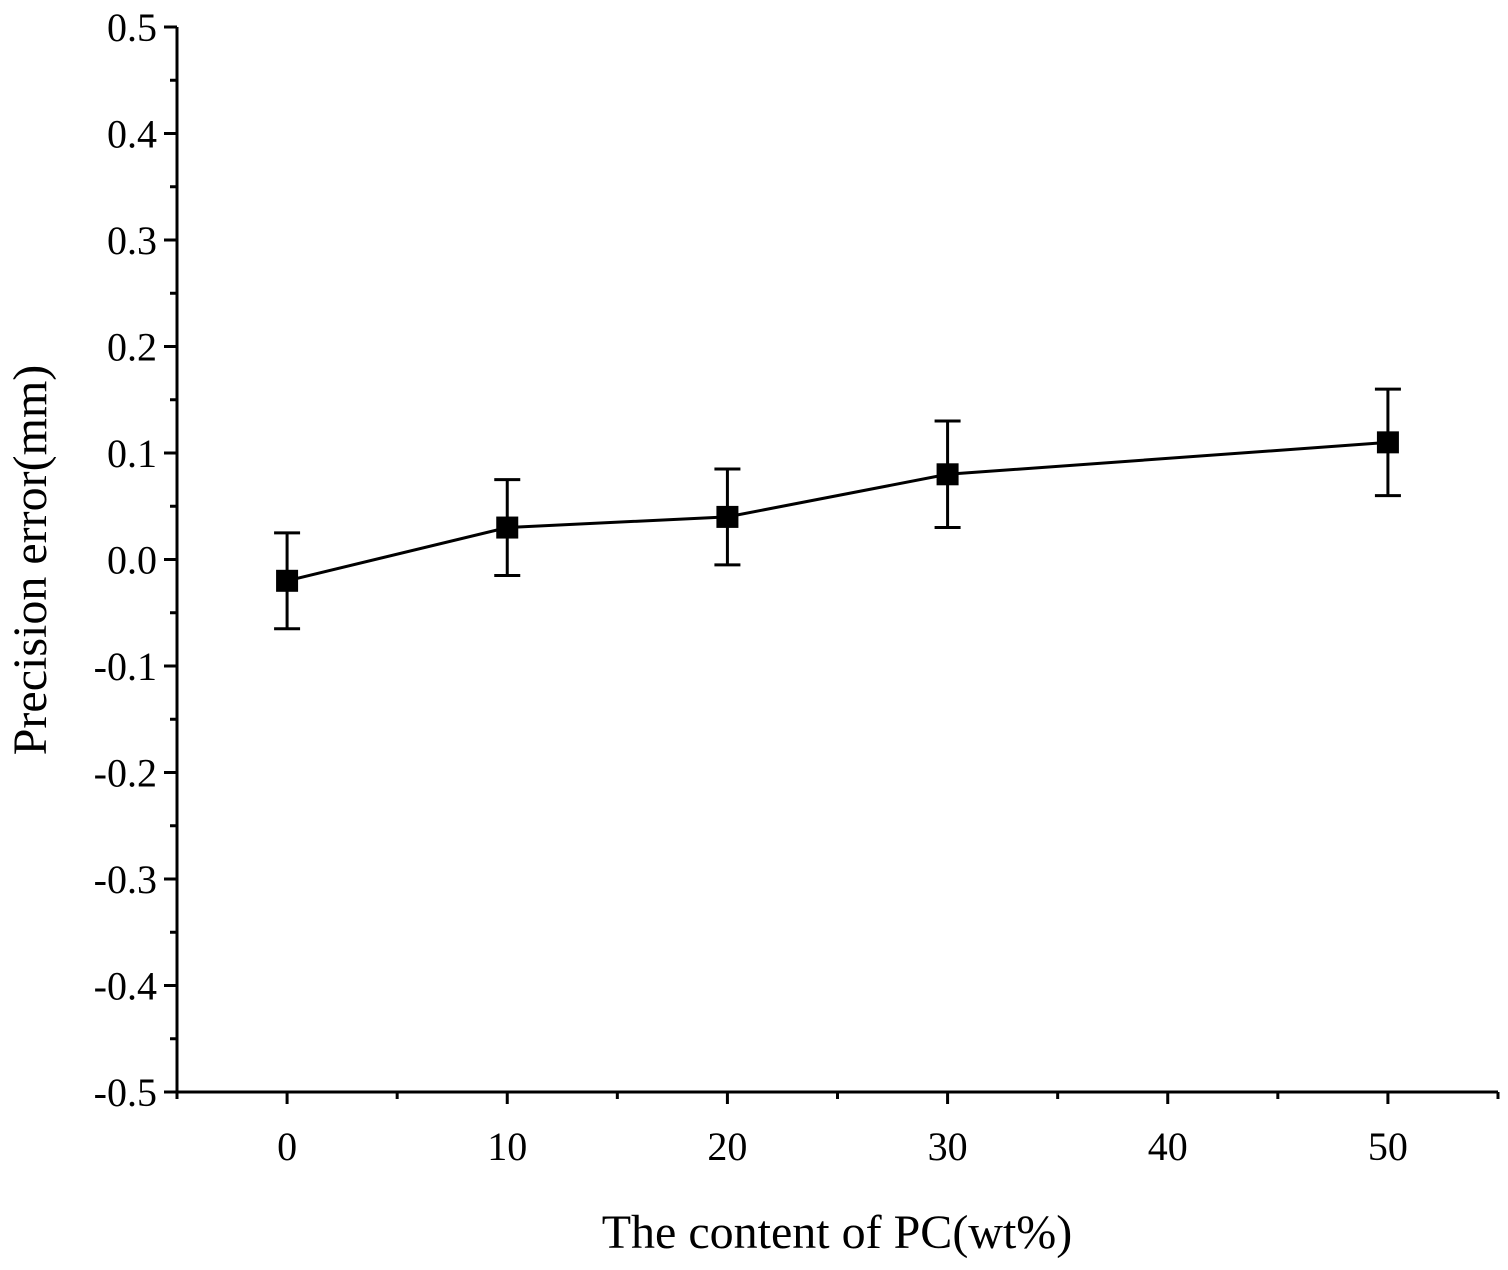 This screenshot has width=1508, height=1270. I want to click on y-ticks: -0.5 -0.4 -0.3 -0.2 -0.1 0.0 0.1 0.2 0.3 0.4 0.5, so click(135, 560).